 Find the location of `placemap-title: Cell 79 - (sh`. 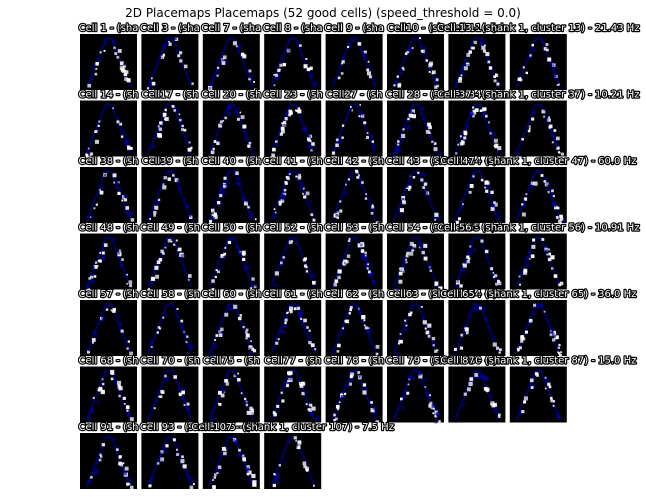

placemap-title: Cell 79 - (sh is located at coordinates (415, 361).